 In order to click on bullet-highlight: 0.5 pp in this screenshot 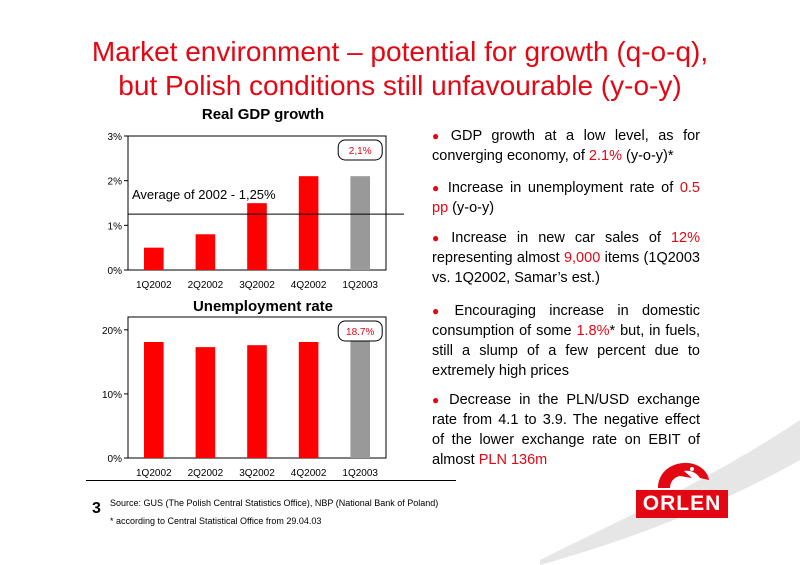, I will do `click(566, 198)`.